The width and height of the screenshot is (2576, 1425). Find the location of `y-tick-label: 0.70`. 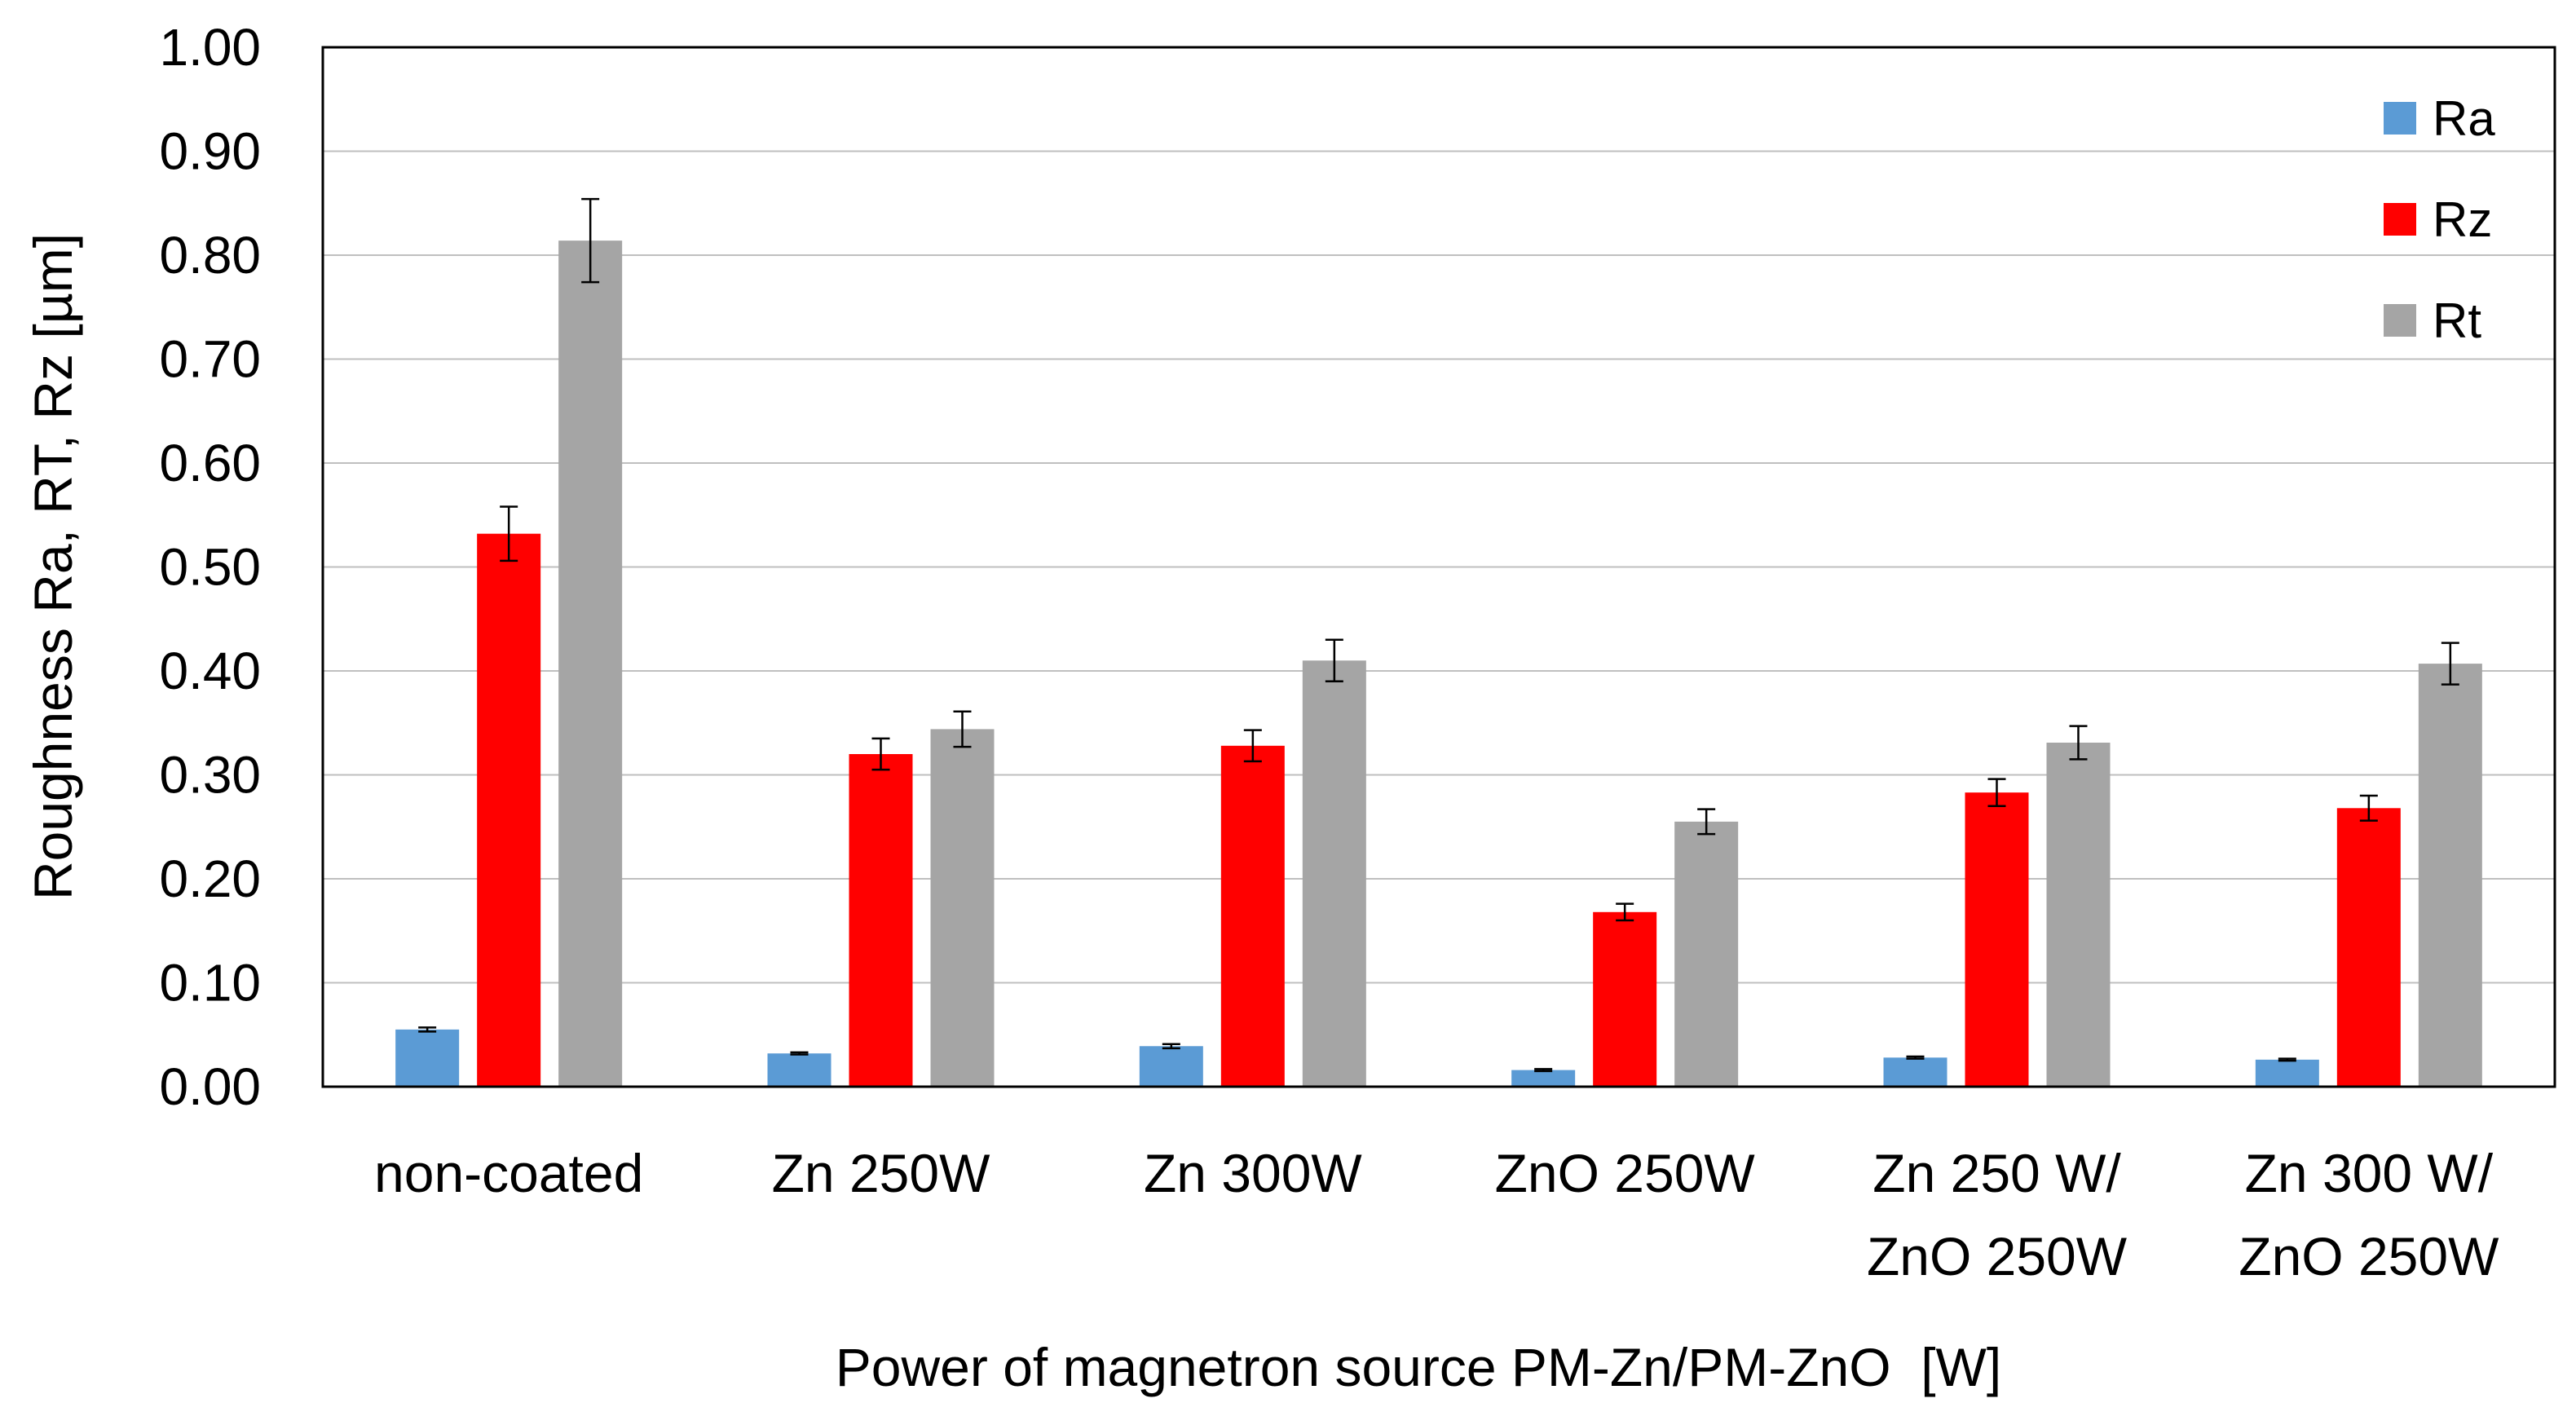

y-tick-label: 0.70 is located at coordinates (210, 359).